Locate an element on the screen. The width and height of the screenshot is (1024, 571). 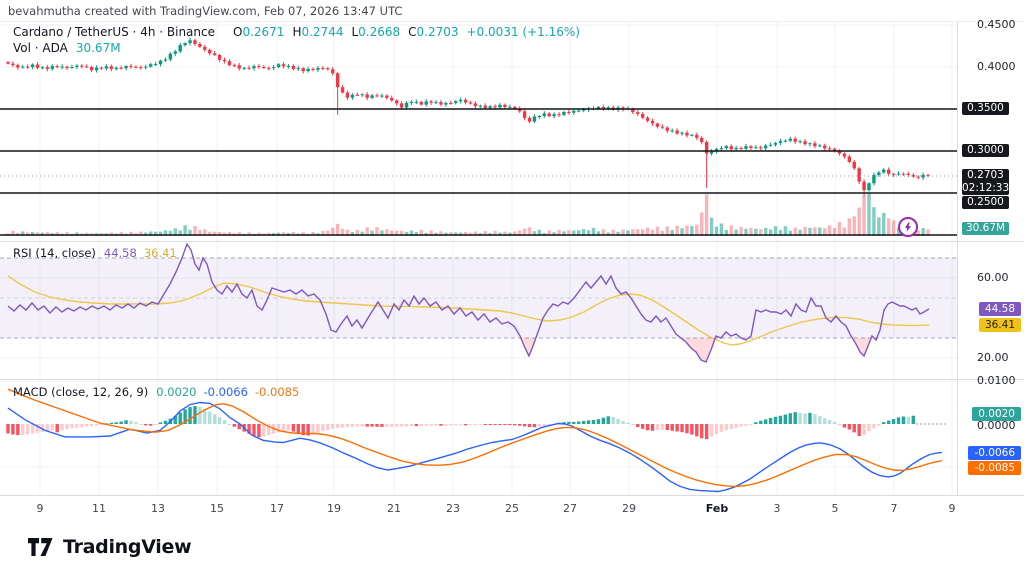
footer: TradingView is located at coordinates (110, 547).